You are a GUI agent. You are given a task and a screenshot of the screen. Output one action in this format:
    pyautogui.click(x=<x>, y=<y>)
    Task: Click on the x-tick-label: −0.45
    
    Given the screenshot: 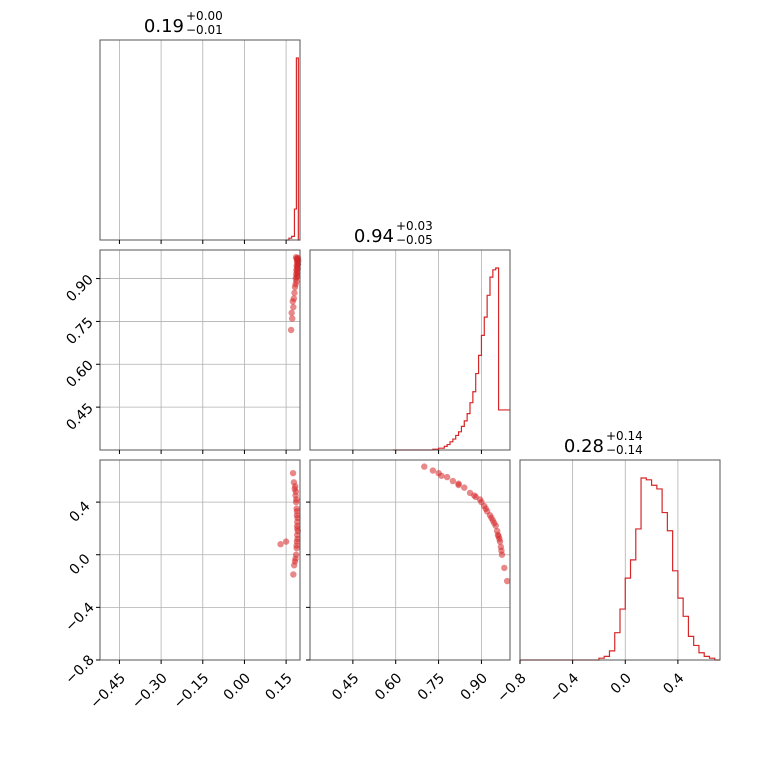 What is the action you would take?
    pyautogui.click(x=108, y=691)
    